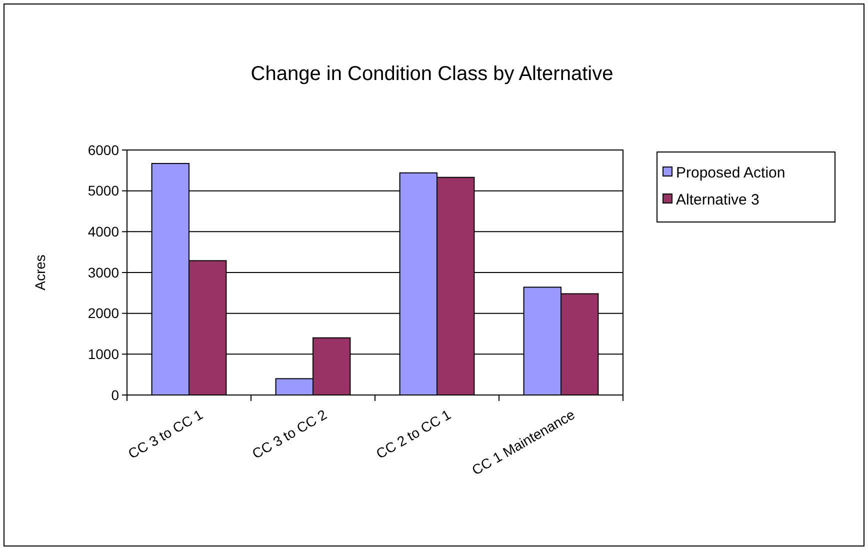 Image resolution: width=868 pixels, height=550 pixels. I want to click on y-tick-label: 4000, so click(104, 232).